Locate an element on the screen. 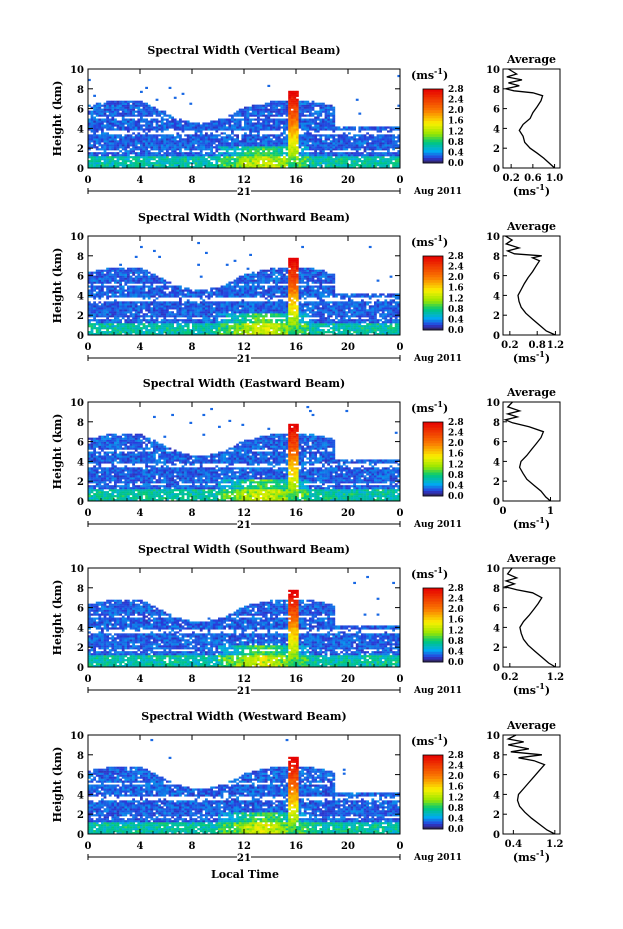  profile-x-tick-label: 0.4 is located at coordinates (513, 844).